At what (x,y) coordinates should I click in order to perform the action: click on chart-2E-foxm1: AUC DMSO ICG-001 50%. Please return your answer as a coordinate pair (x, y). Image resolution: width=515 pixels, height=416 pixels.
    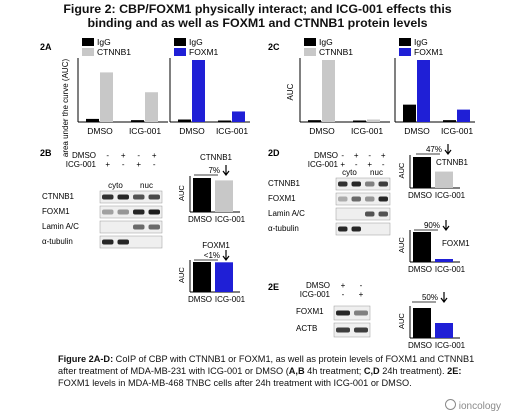
    Looking at the image, I should click on (431, 321).